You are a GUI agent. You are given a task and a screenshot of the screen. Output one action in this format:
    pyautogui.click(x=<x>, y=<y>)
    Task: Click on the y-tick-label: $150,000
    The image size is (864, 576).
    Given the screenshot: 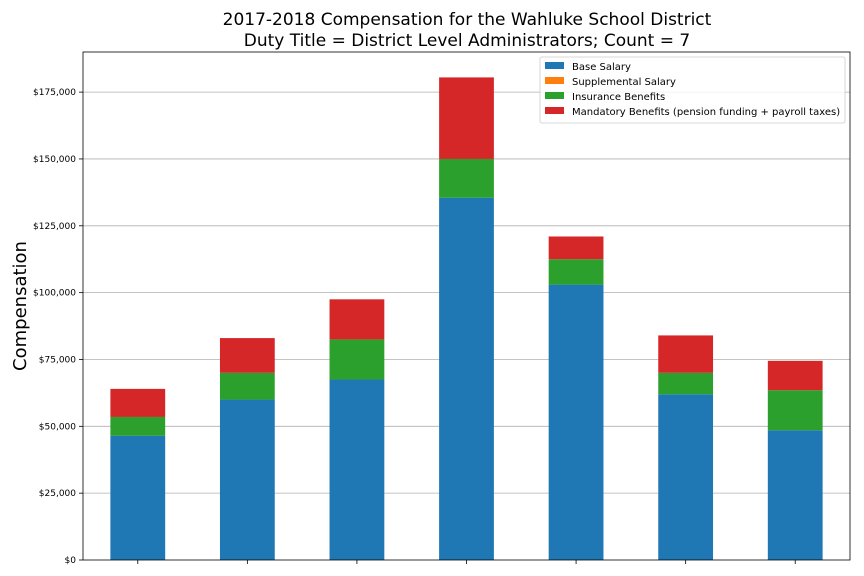 What is the action you would take?
    pyautogui.click(x=54, y=160)
    